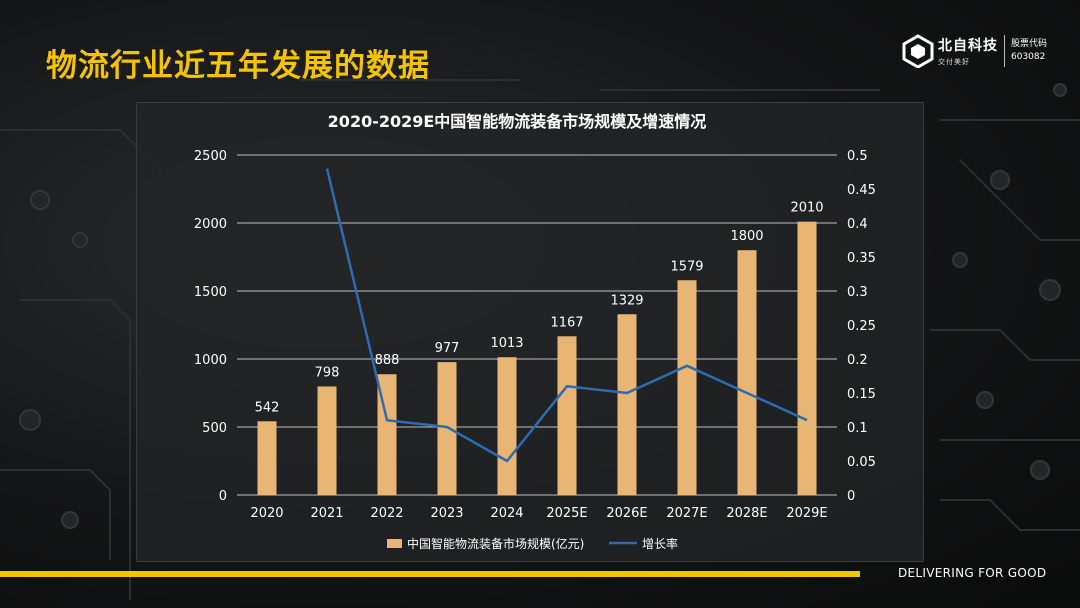 The width and height of the screenshot is (1080, 608). I want to click on stock-label: 股票代码, so click(1029, 44).